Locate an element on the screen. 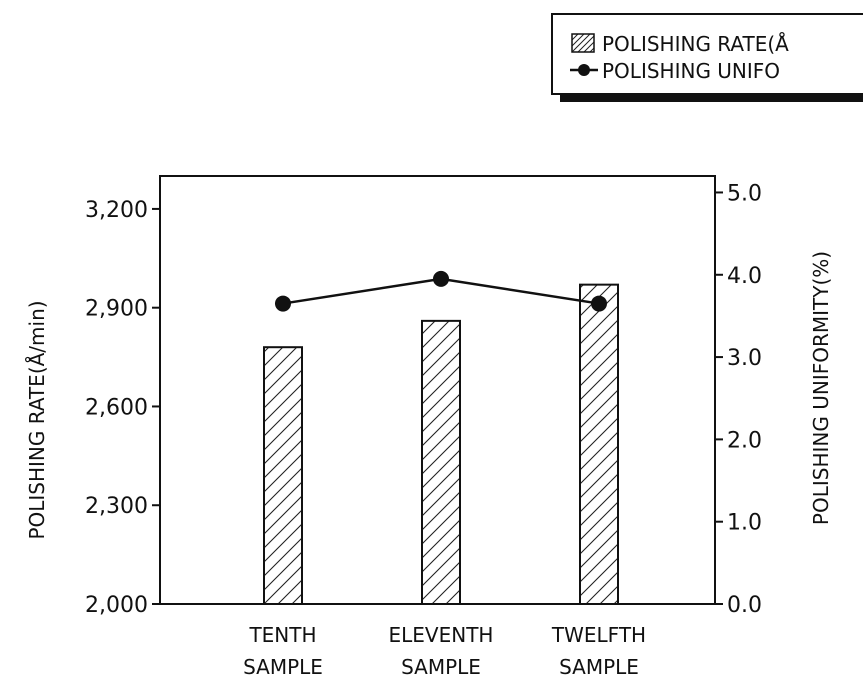 This screenshot has height=693, width=863. legend-label-uniformity: POLISHING UNIFO is located at coordinates (691, 71).